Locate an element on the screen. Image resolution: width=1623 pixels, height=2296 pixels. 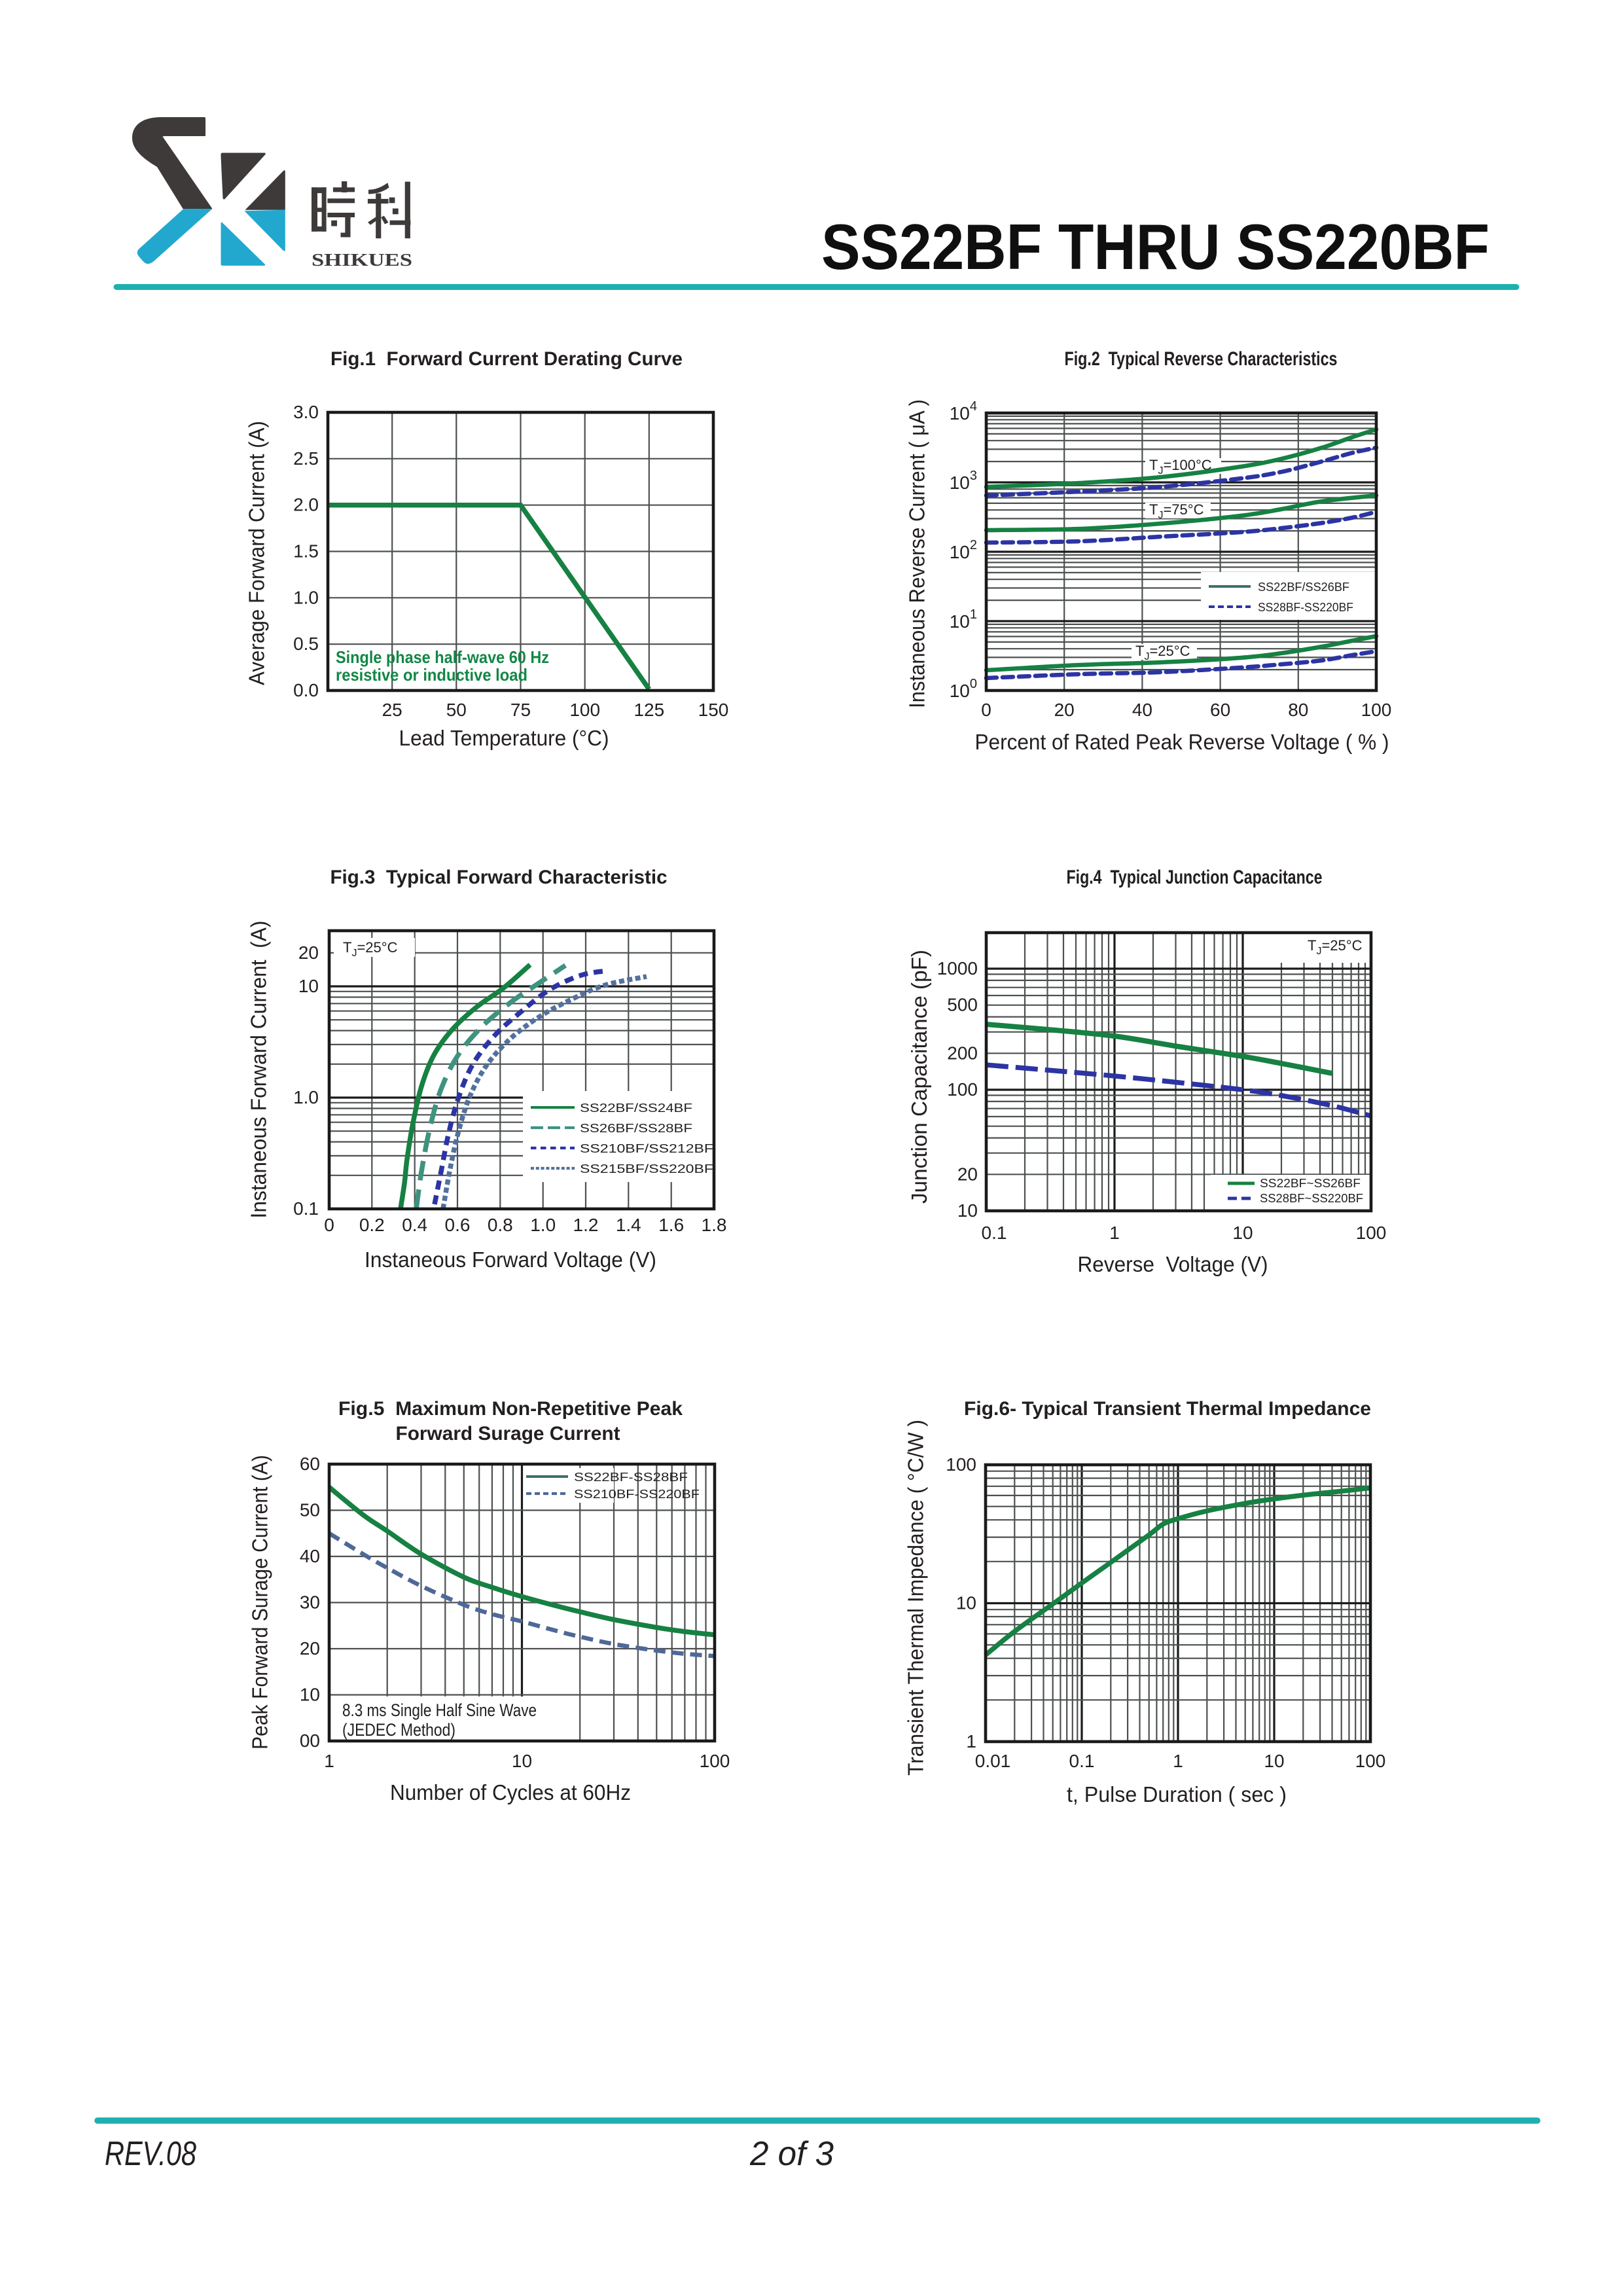
svg-text: 0.0 is located at coordinates (306, 690).